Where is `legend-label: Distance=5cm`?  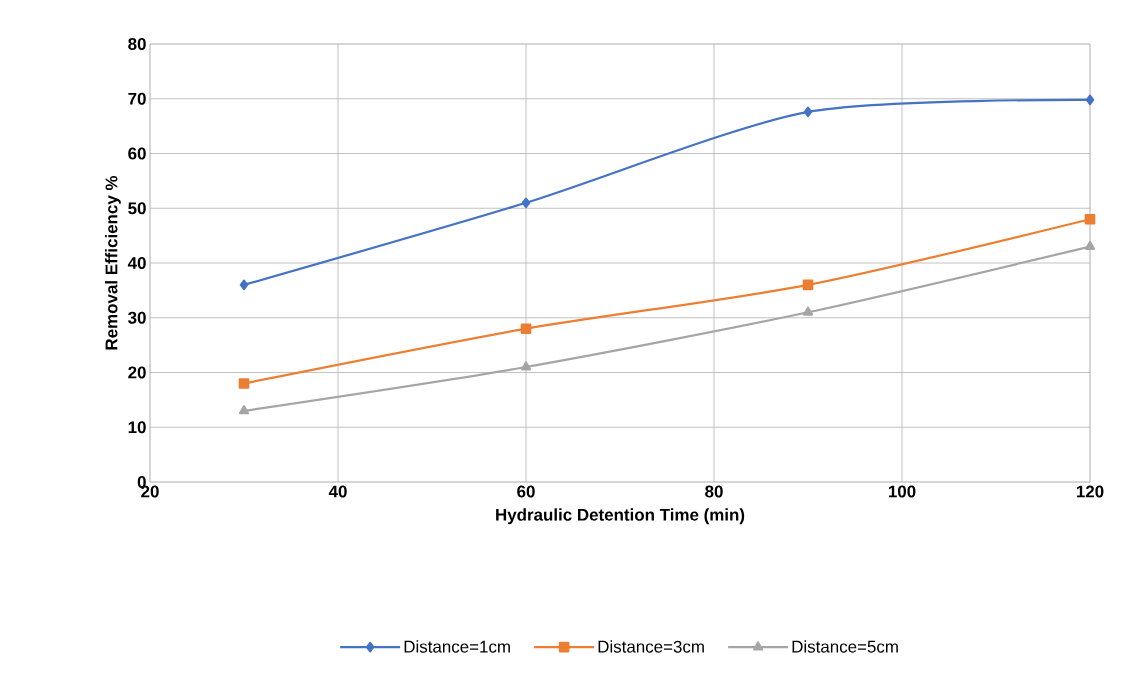
legend-label: Distance=5cm is located at coordinates (845, 646).